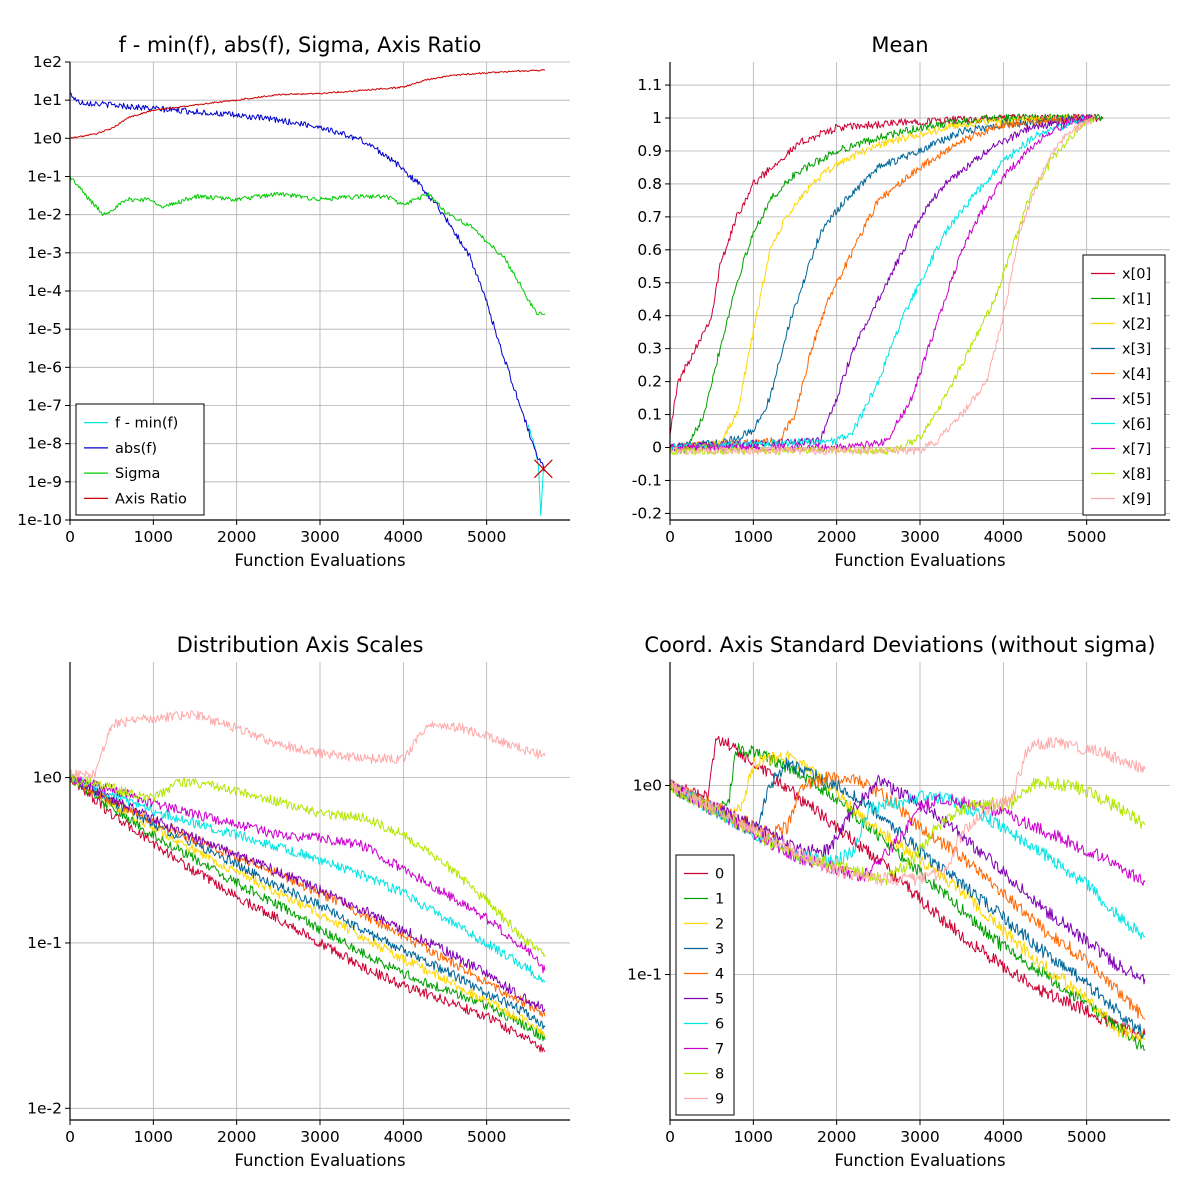 This screenshot has width=1200, height=1200. I want to click on y-tick-label: 0.4, so click(649, 316).